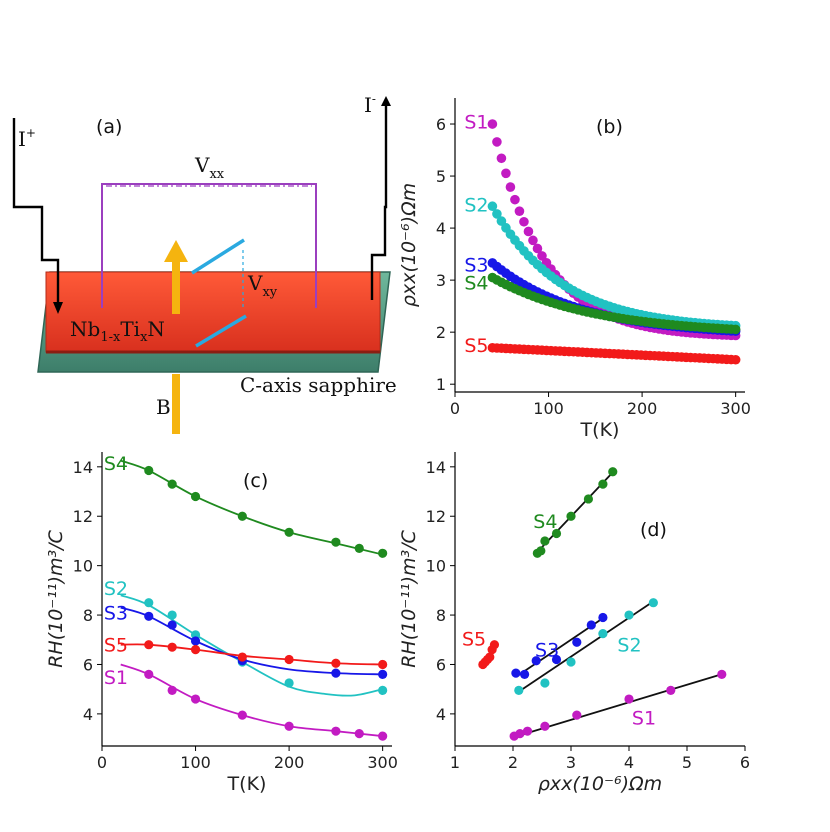  I want to click on fit-line-s1, so click(251, 700).